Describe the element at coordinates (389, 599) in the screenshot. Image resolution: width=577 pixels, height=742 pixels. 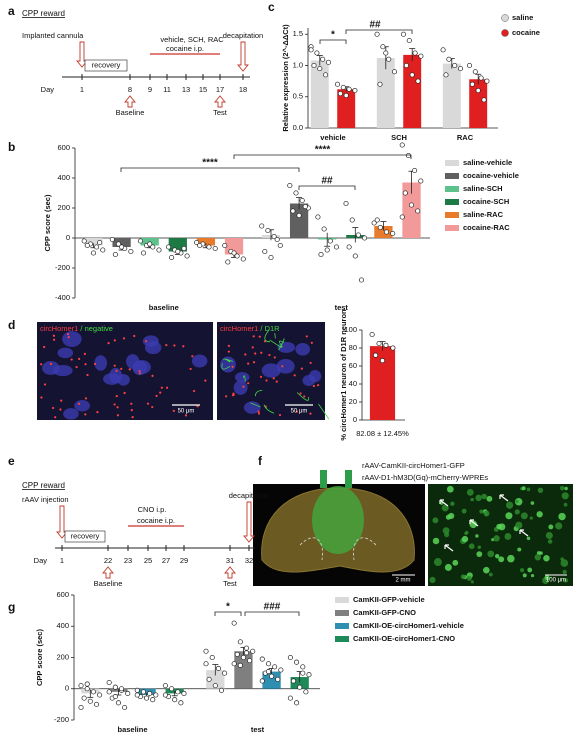
I see `legend-label: CamKII-GFP-vehicle` at that location.